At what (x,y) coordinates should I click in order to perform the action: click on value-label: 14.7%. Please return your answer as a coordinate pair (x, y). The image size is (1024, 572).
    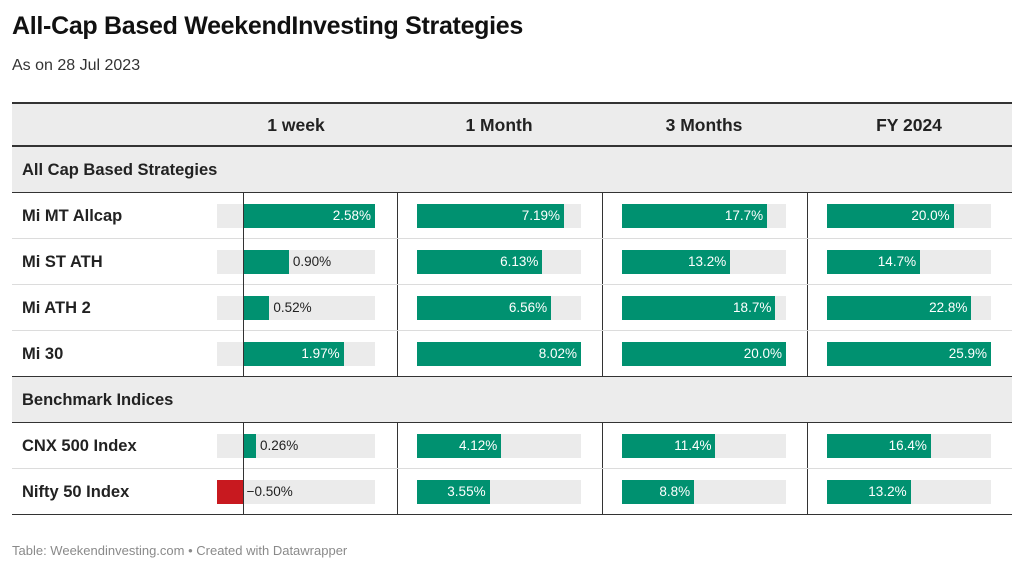
    Looking at the image, I should click on (897, 261).